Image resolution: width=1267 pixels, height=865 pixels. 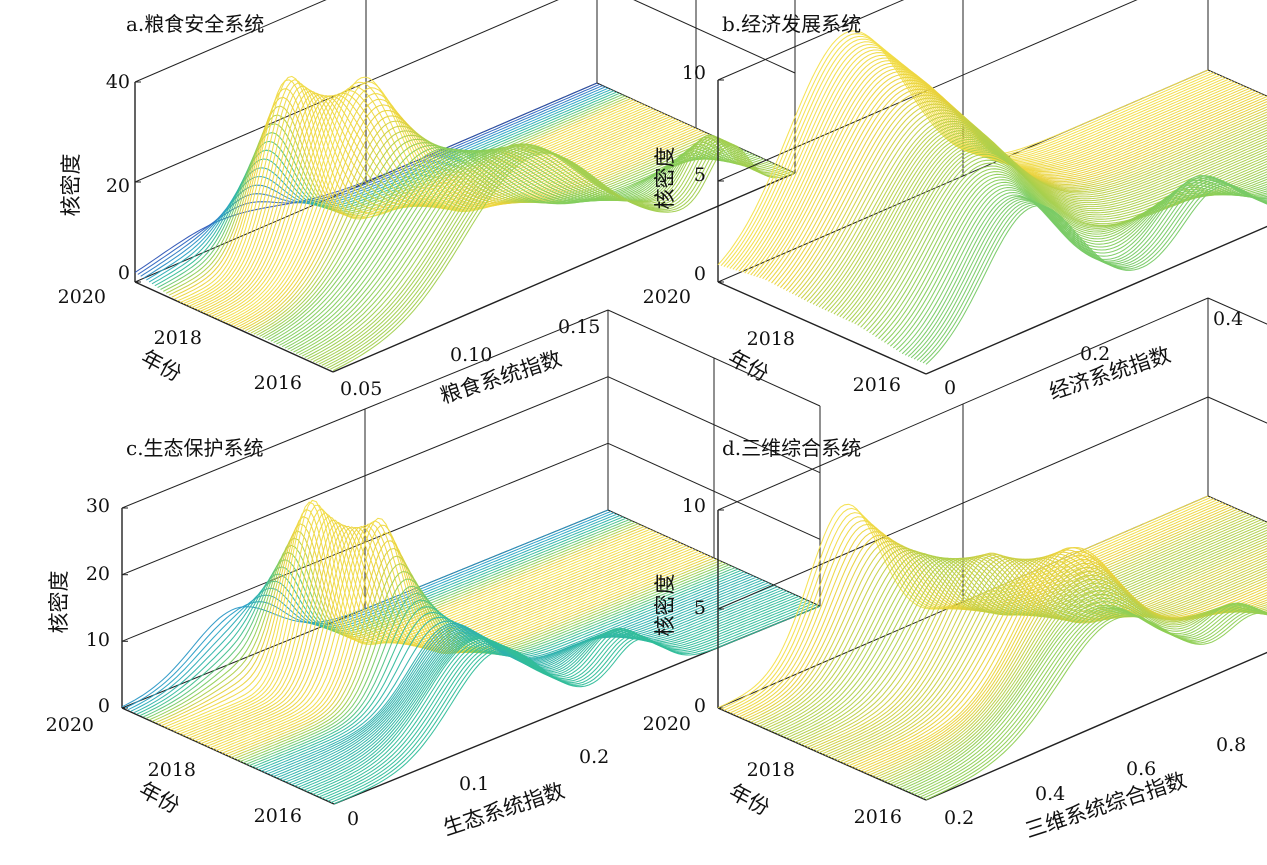 What do you see at coordinates (700, 706) in the screenshot?
I see `z-tick-label: 0` at bounding box center [700, 706].